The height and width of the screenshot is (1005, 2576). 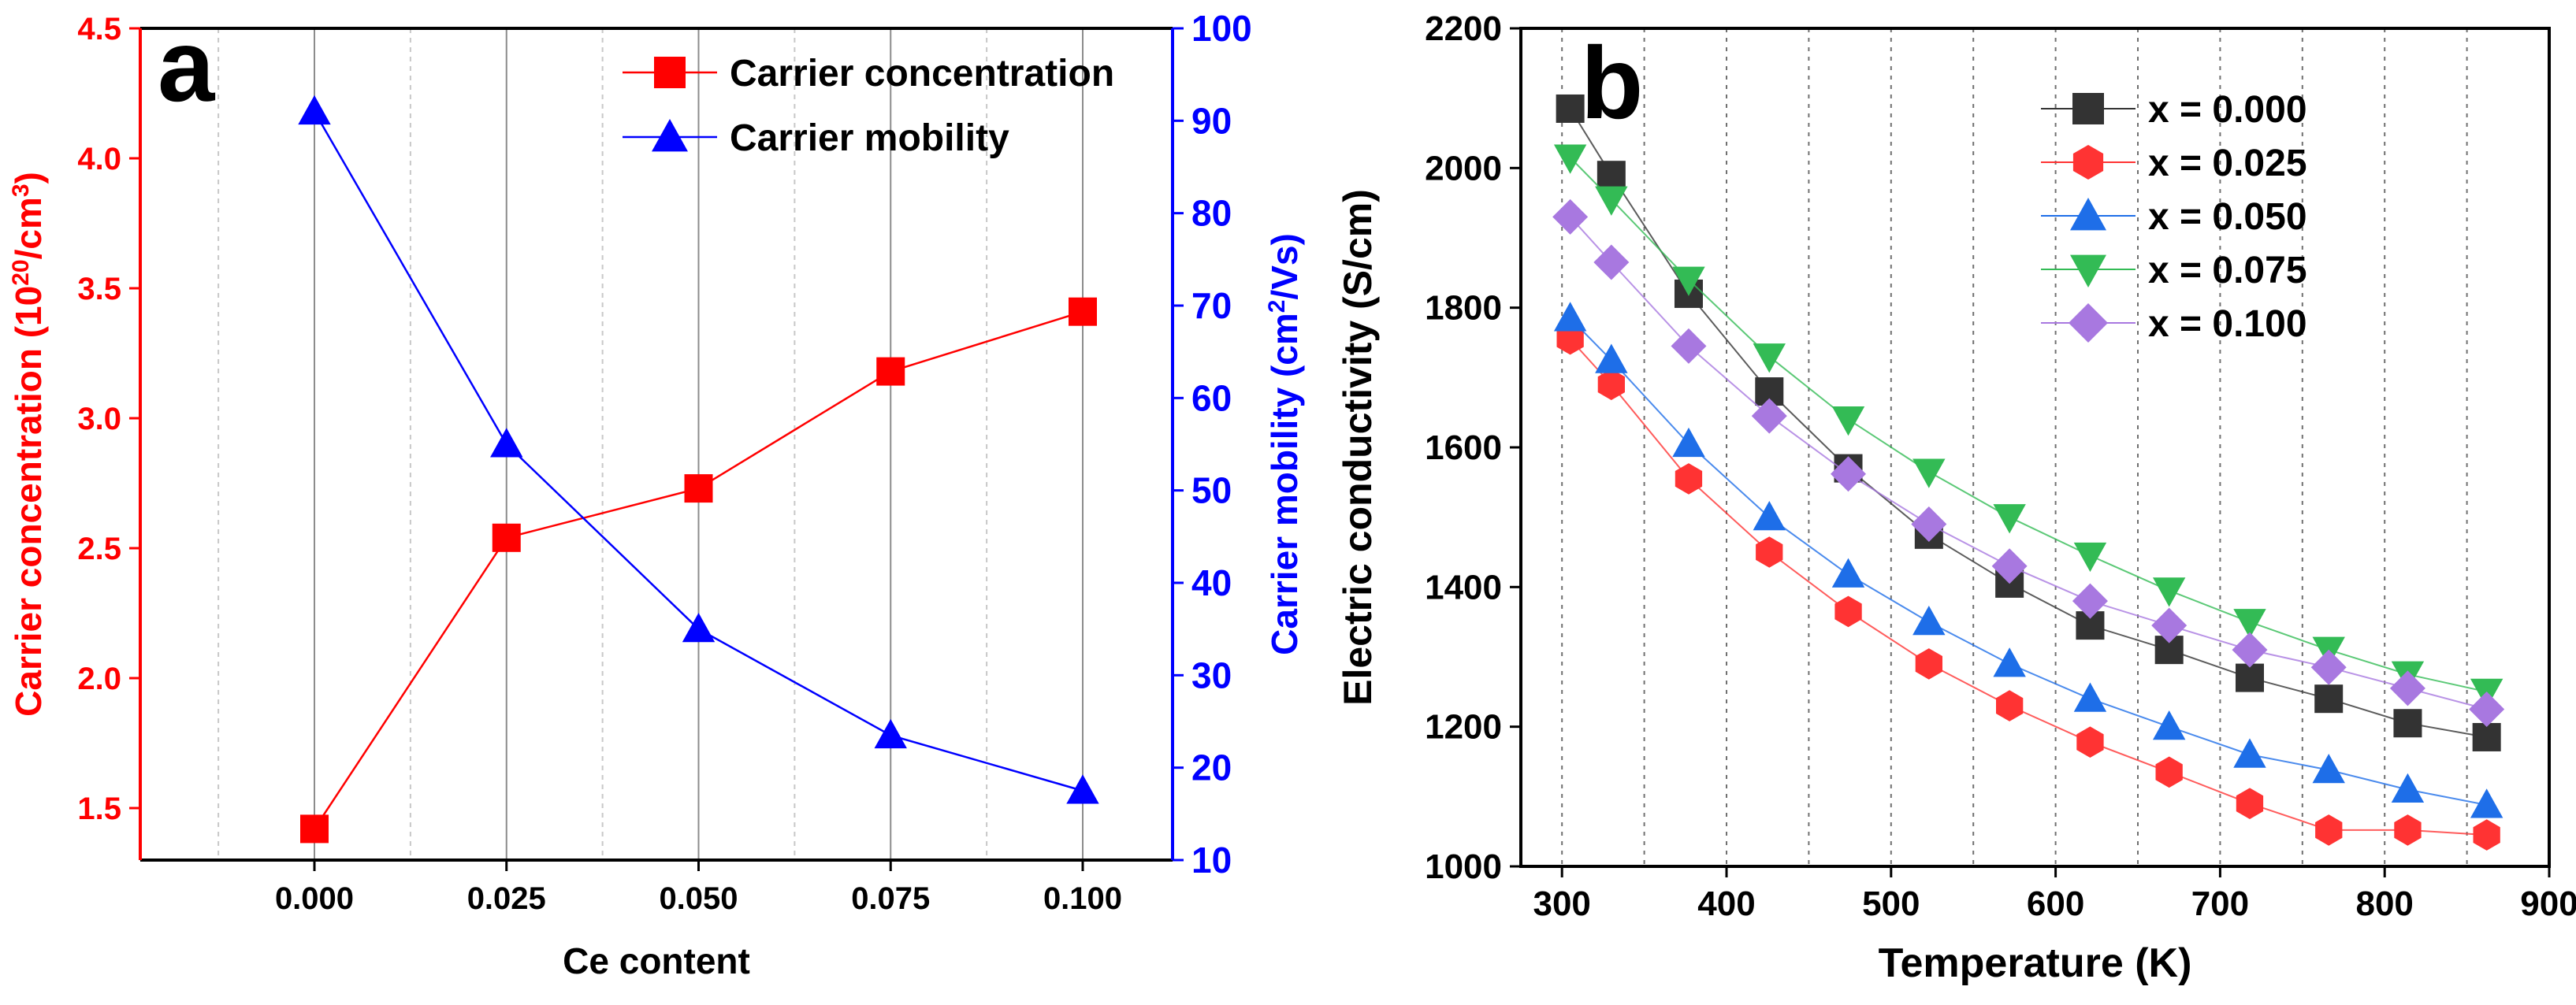 I want to click on y-tick-label-b: 2000, so click(x=1463, y=168).